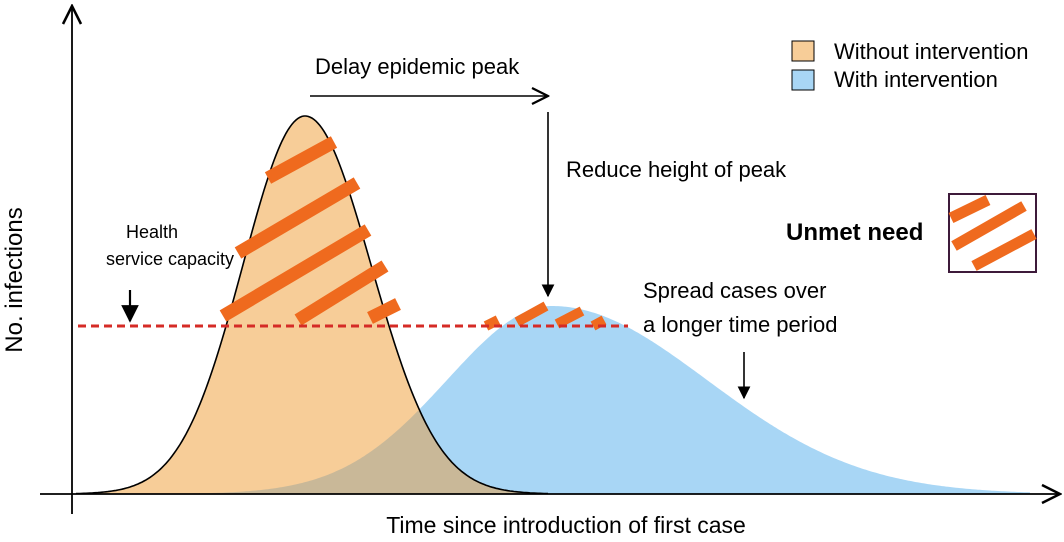  What do you see at coordinates (170, 259) in the screenshot?
I see `health-capacity-label-line2: service capacity` at bounding box center [170, 259].